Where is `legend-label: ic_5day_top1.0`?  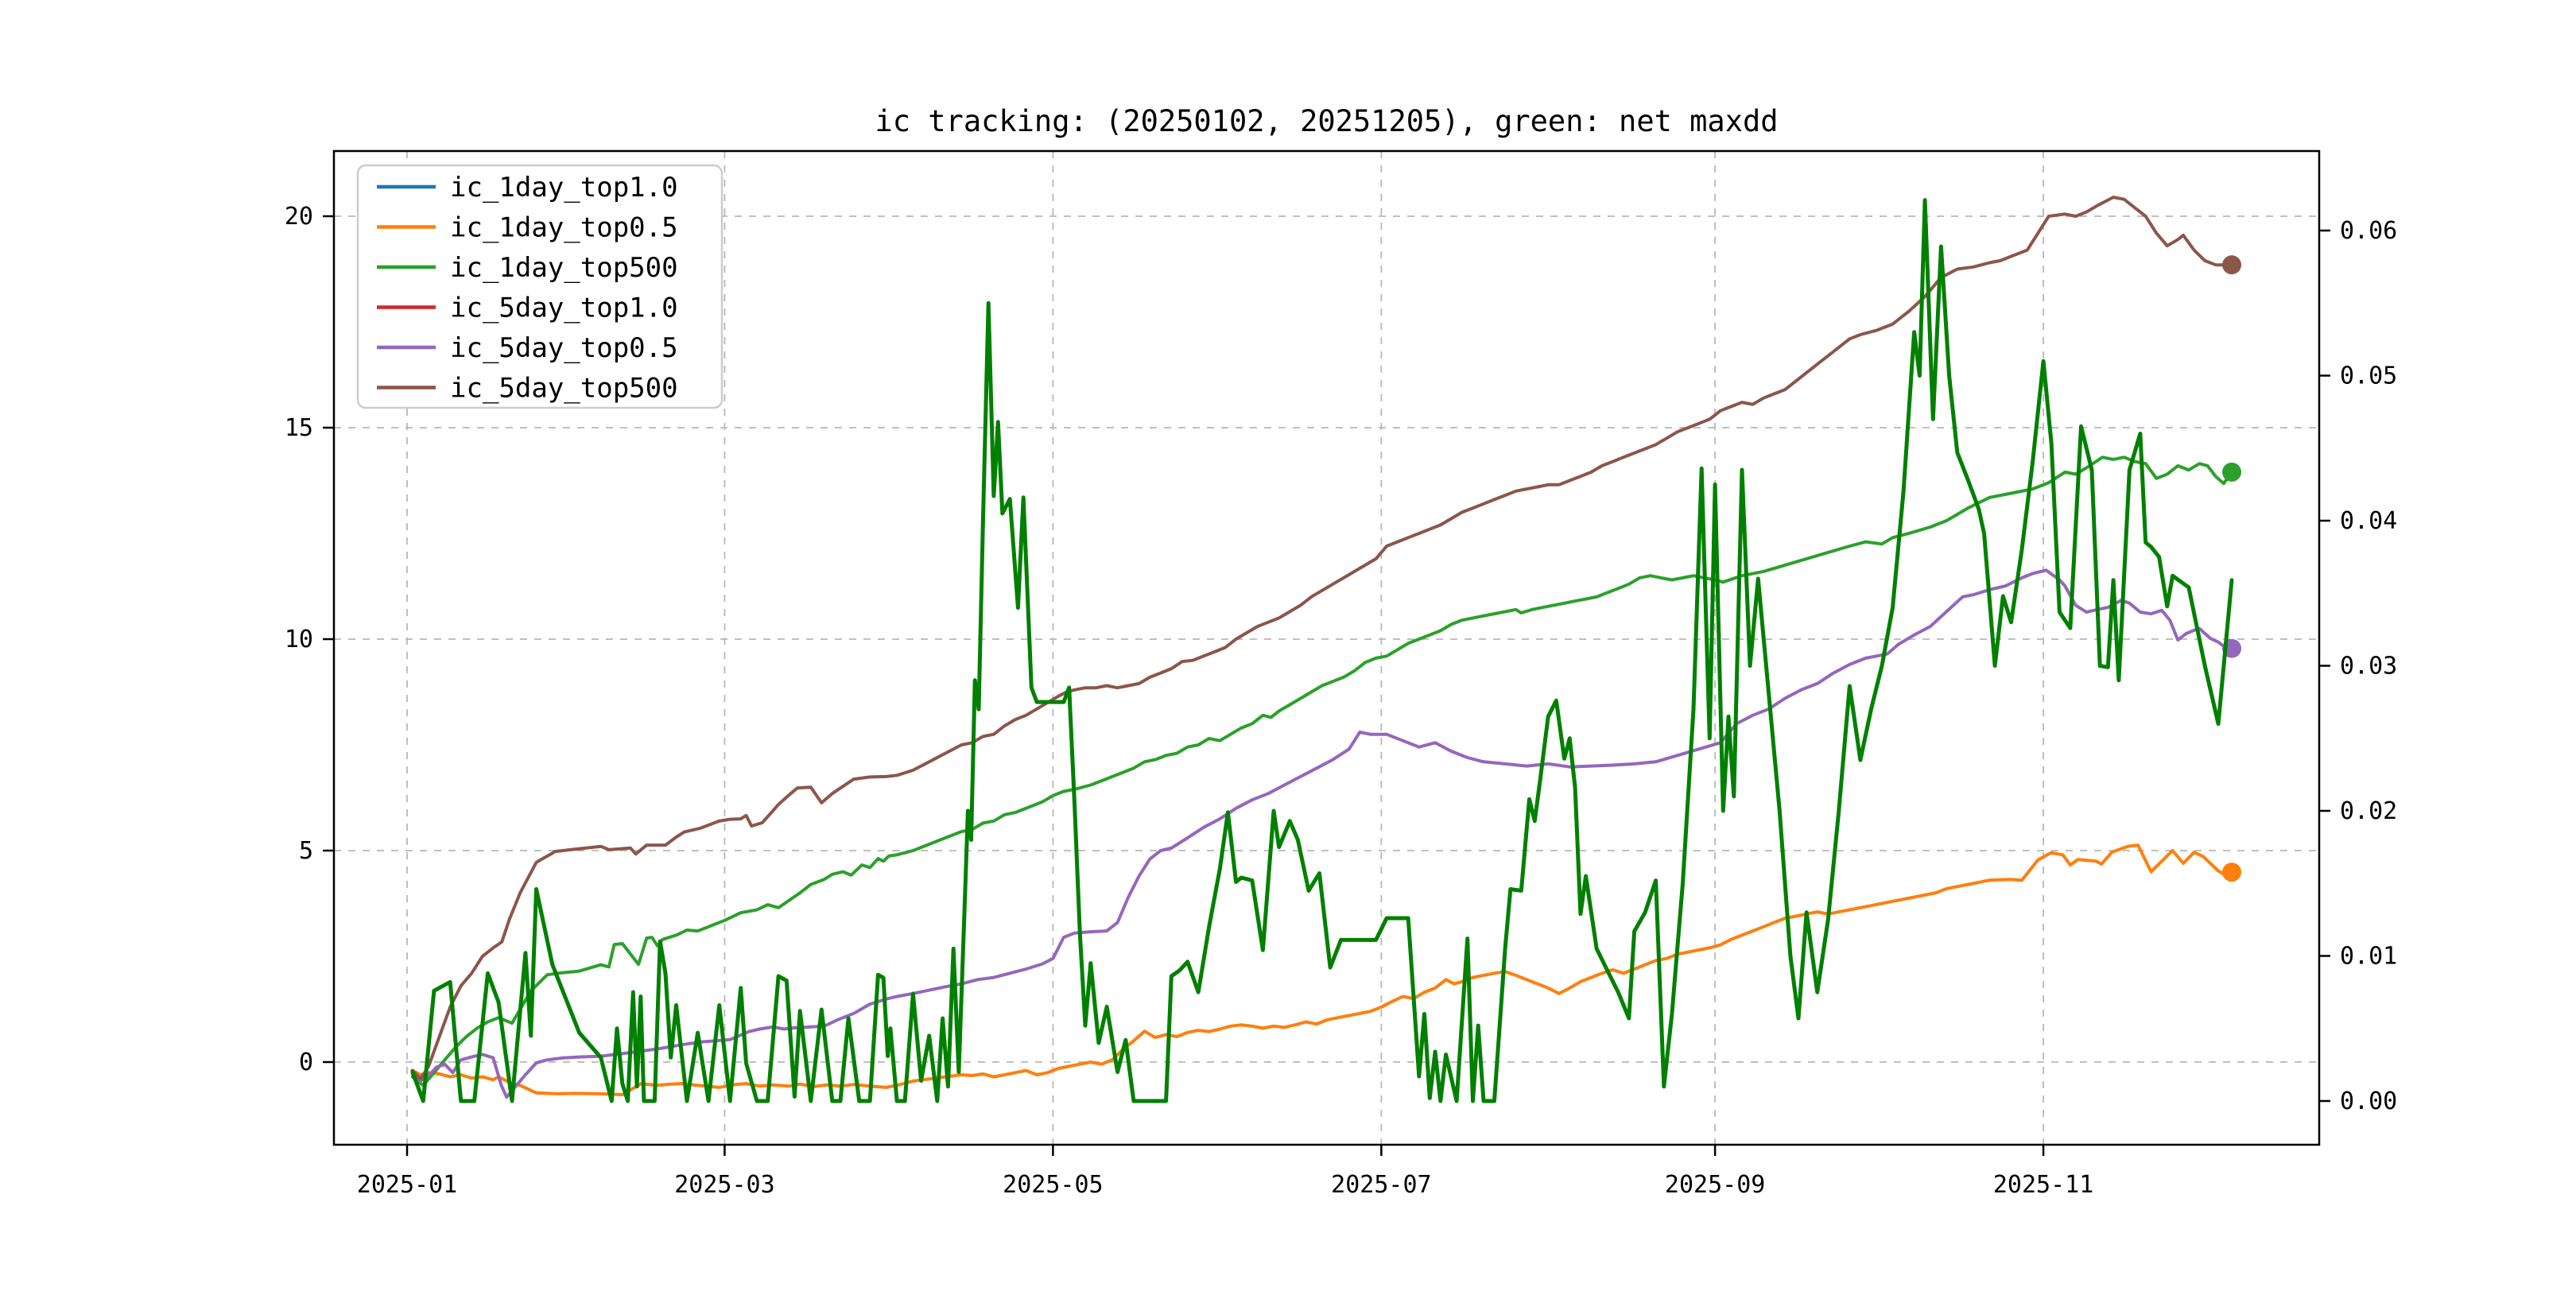 legend-label: ic_5day_top1.0 is located at coordinates (564, 308).